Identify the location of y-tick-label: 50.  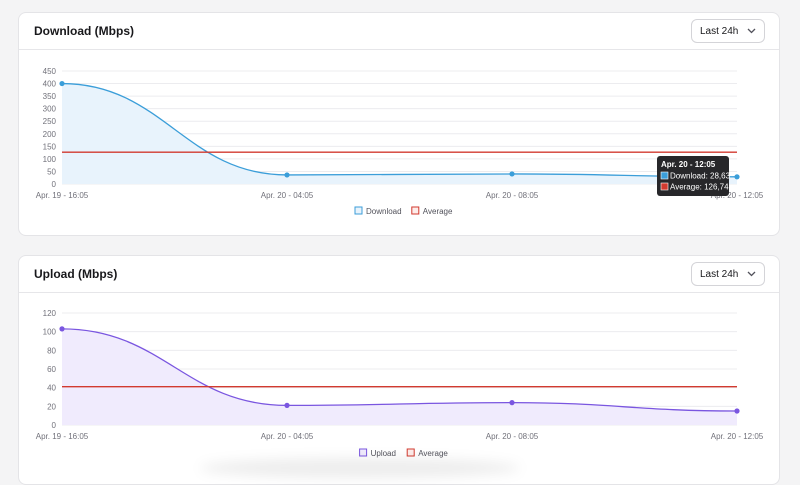
(51, 171).